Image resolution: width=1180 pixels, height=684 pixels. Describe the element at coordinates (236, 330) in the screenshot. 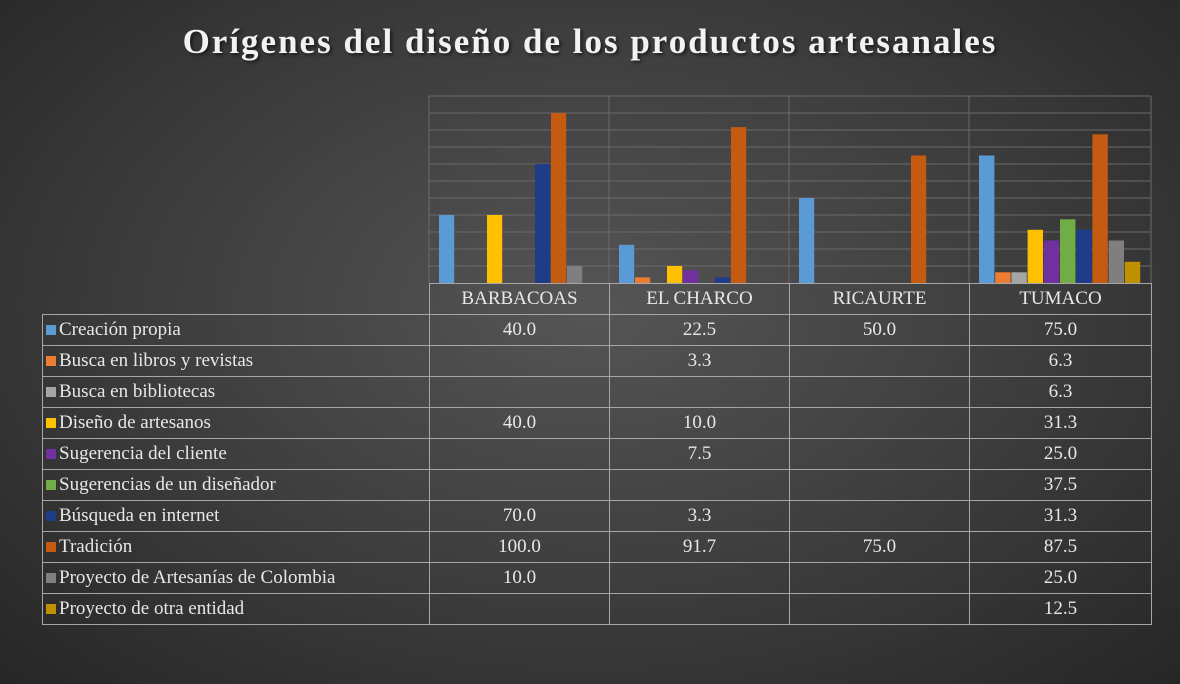

I see `series-legend-cell: Creación propia` at that location.